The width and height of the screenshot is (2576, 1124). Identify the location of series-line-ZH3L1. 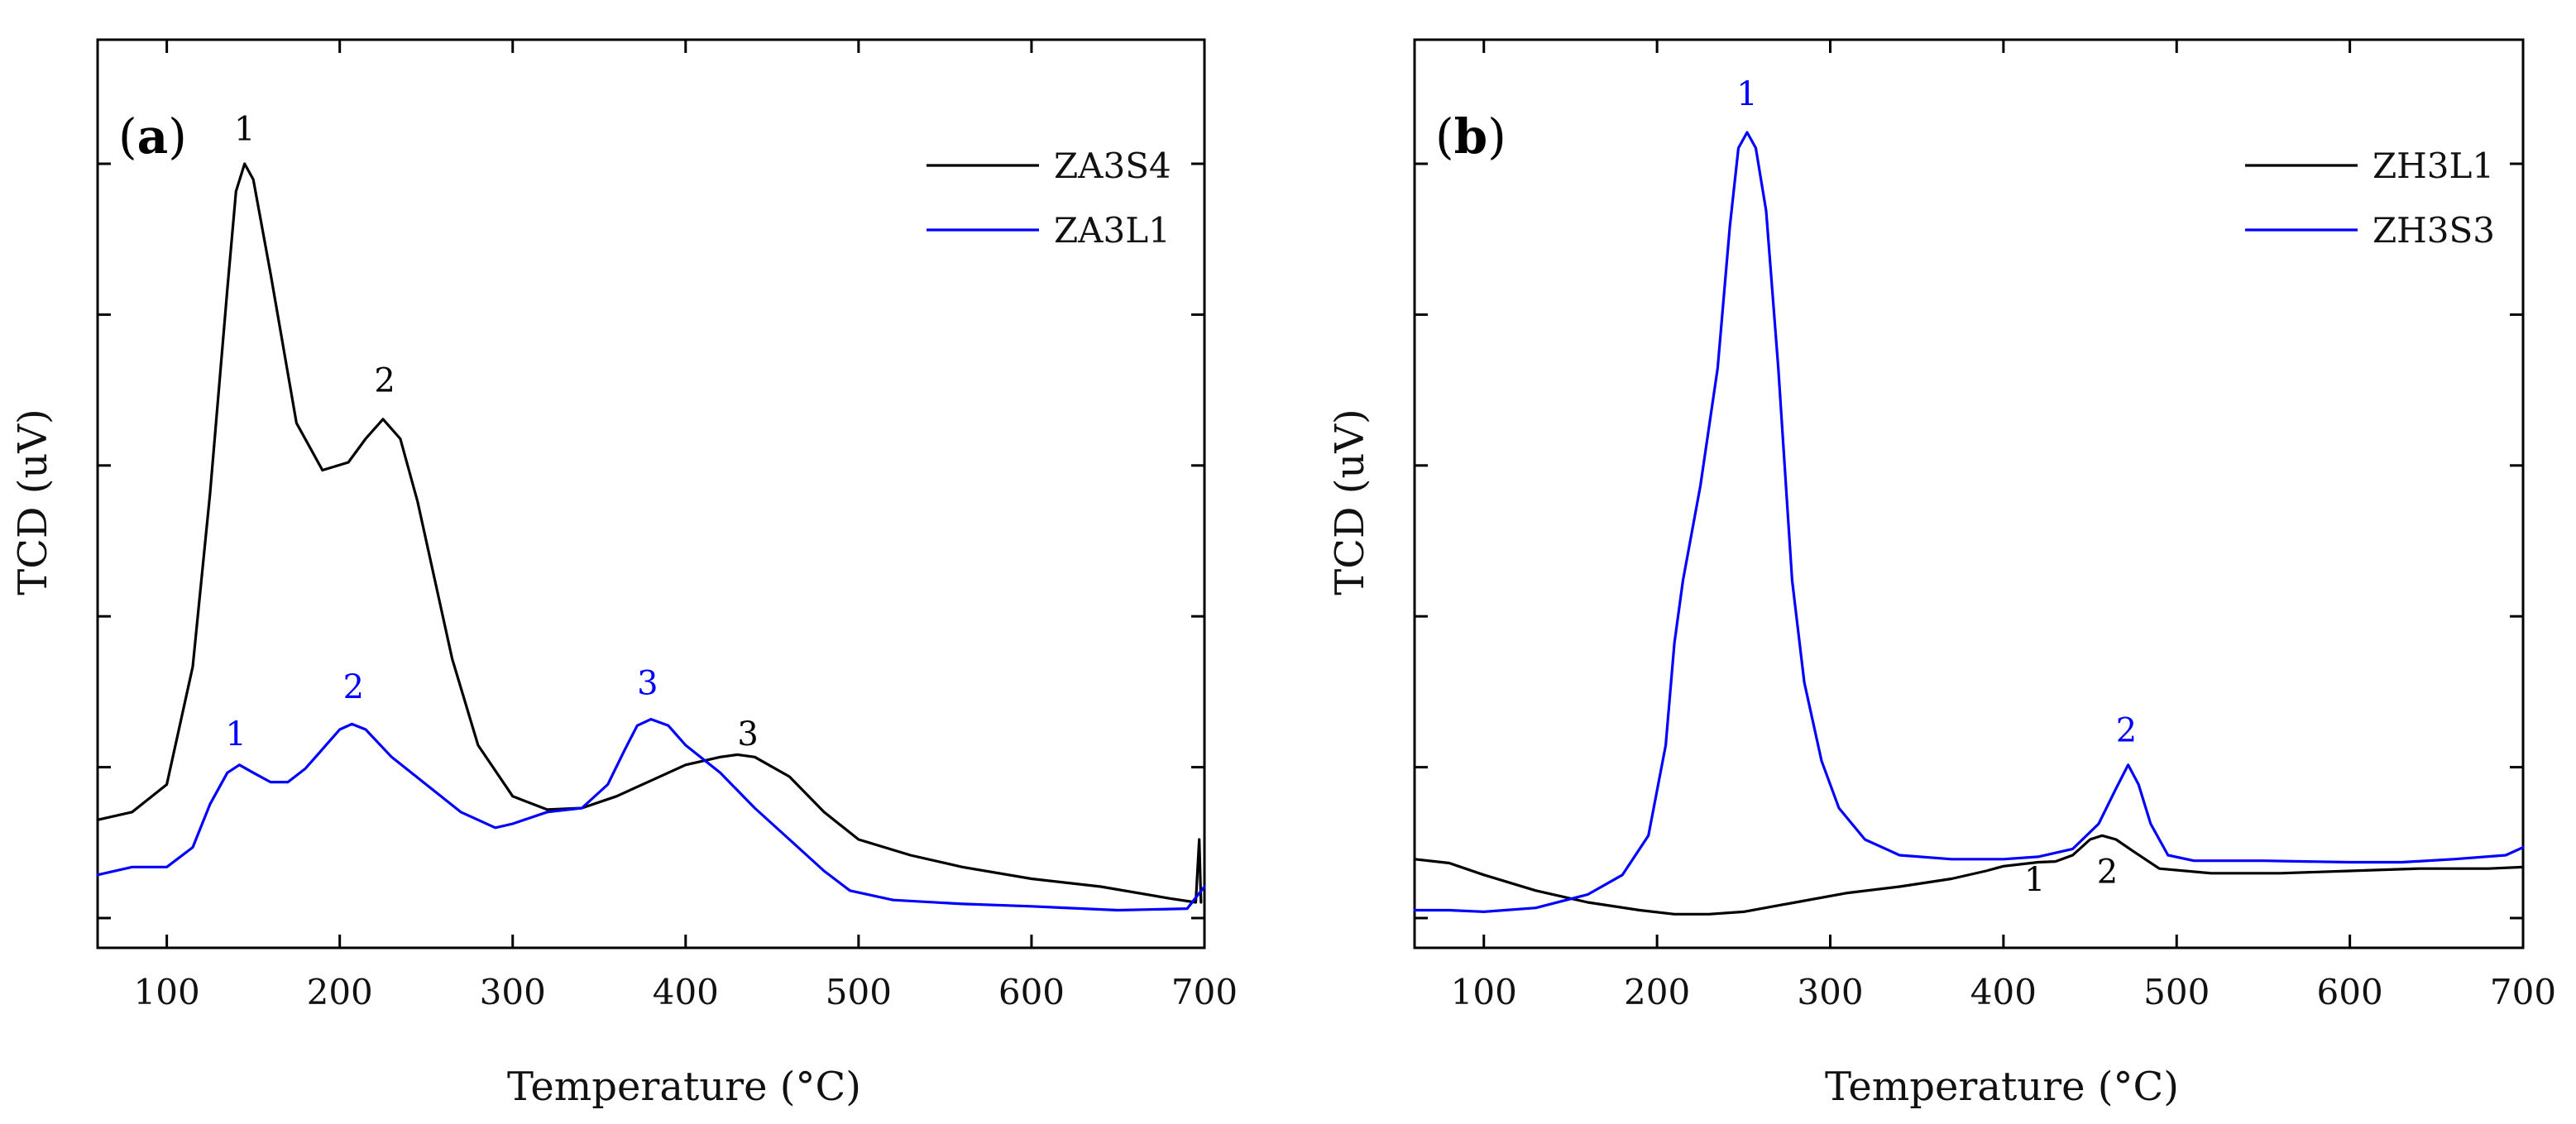
(1969, 875).